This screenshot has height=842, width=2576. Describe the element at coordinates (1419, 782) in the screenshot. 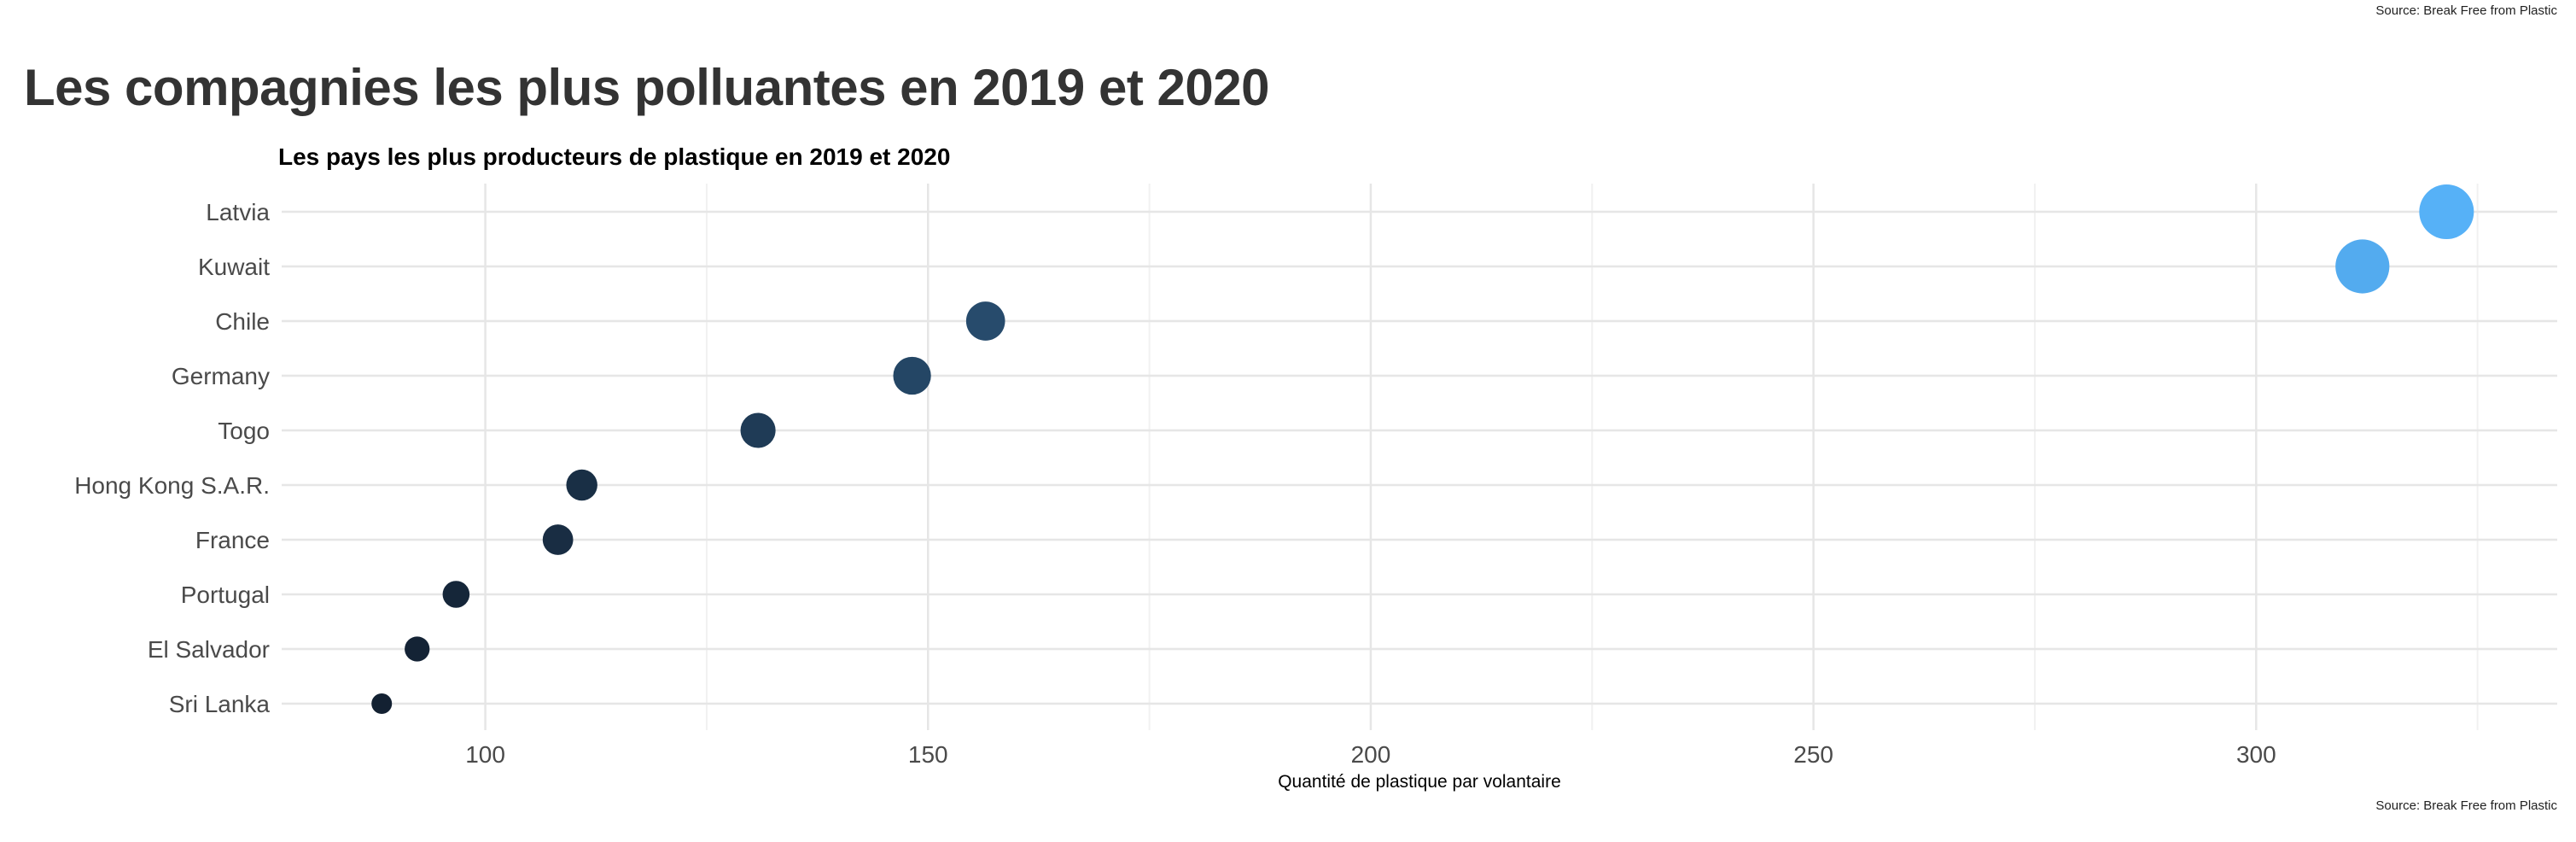

I see `x-axis-label: Quantité de plastique par volantaire` at that location.